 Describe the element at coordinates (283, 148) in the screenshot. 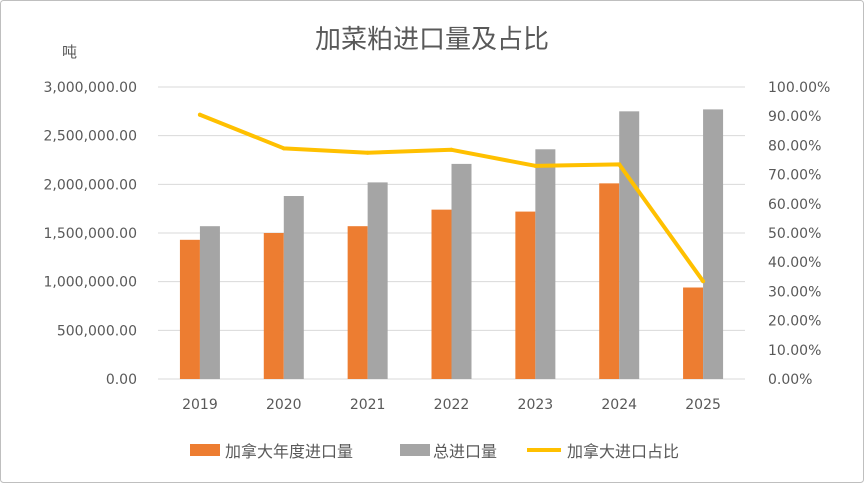

I see `point-canada-import-share-2020` at that location.